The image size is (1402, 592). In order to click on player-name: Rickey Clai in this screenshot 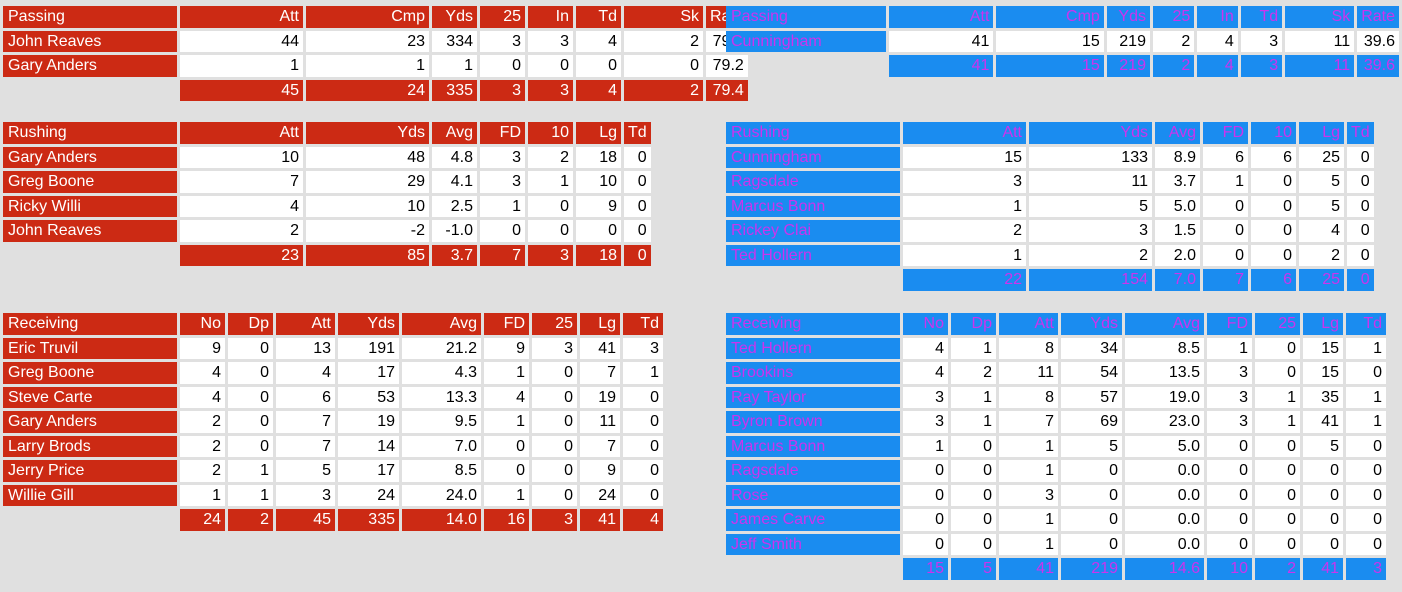, I will do `click(813, 231)`.